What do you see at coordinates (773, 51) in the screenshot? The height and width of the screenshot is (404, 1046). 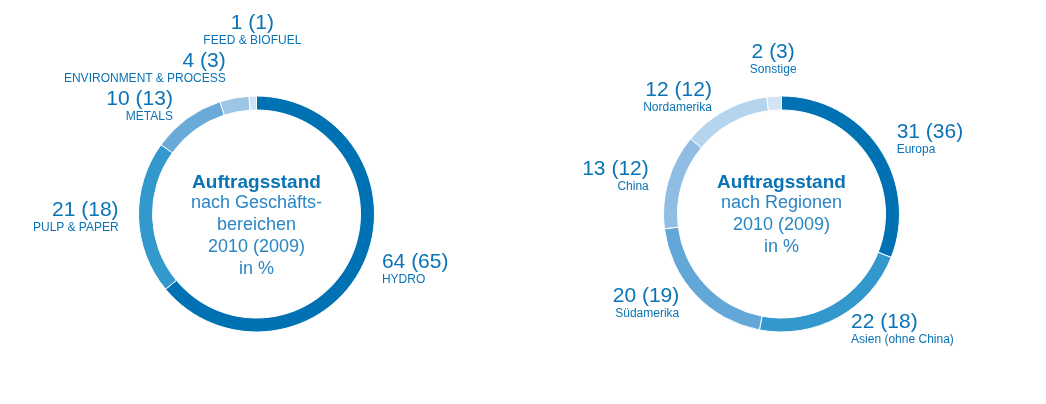 I see `data-label: 2 (3)` at bounding box center [773, 51].